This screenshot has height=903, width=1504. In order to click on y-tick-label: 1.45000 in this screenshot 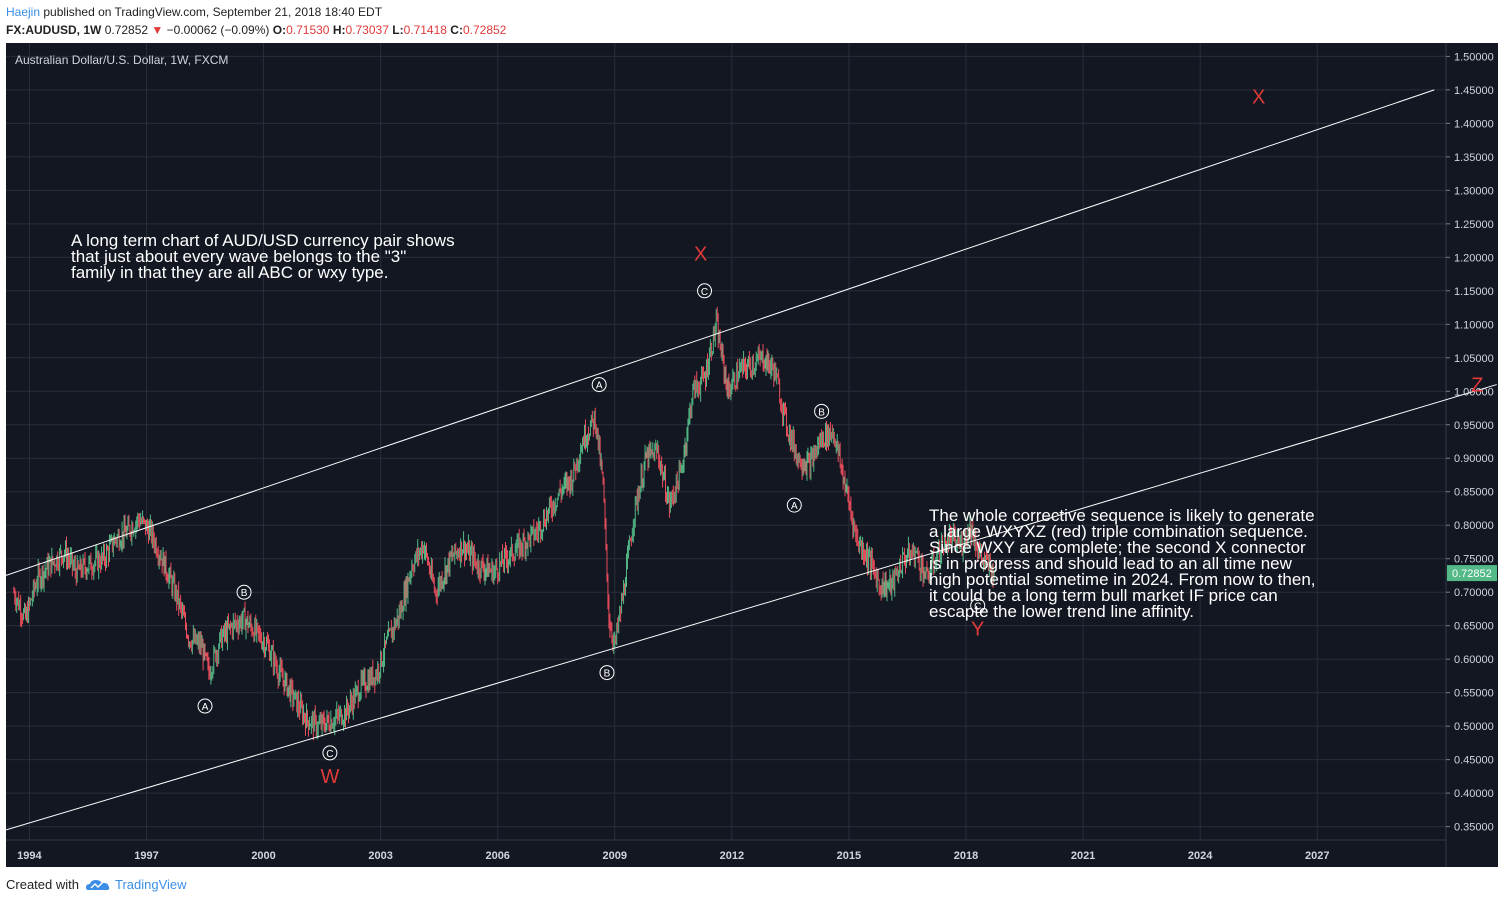, I will do `click(1474, 91)`.